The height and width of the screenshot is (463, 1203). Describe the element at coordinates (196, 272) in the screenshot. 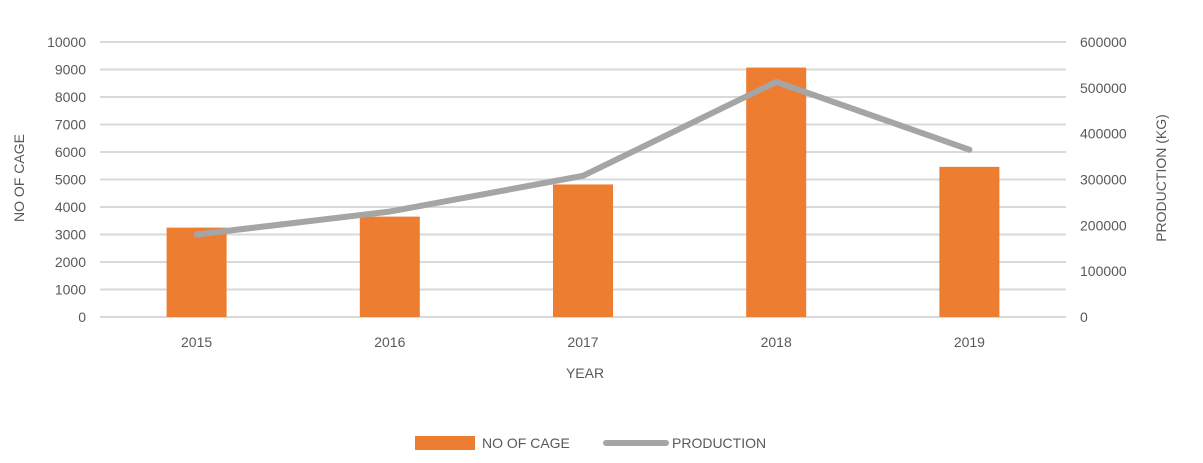

I see `bar-2015` at that location.